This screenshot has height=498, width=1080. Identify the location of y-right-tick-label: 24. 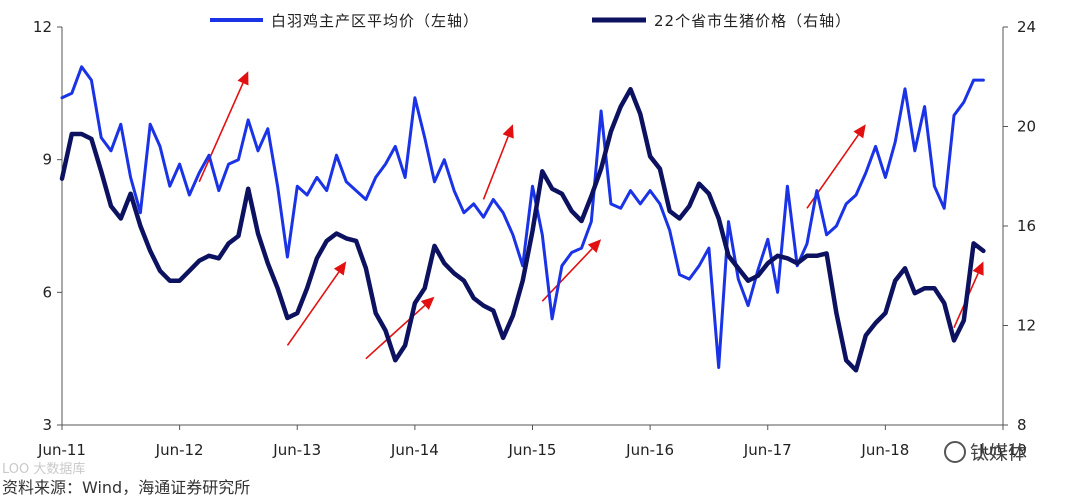
(1026, 27).